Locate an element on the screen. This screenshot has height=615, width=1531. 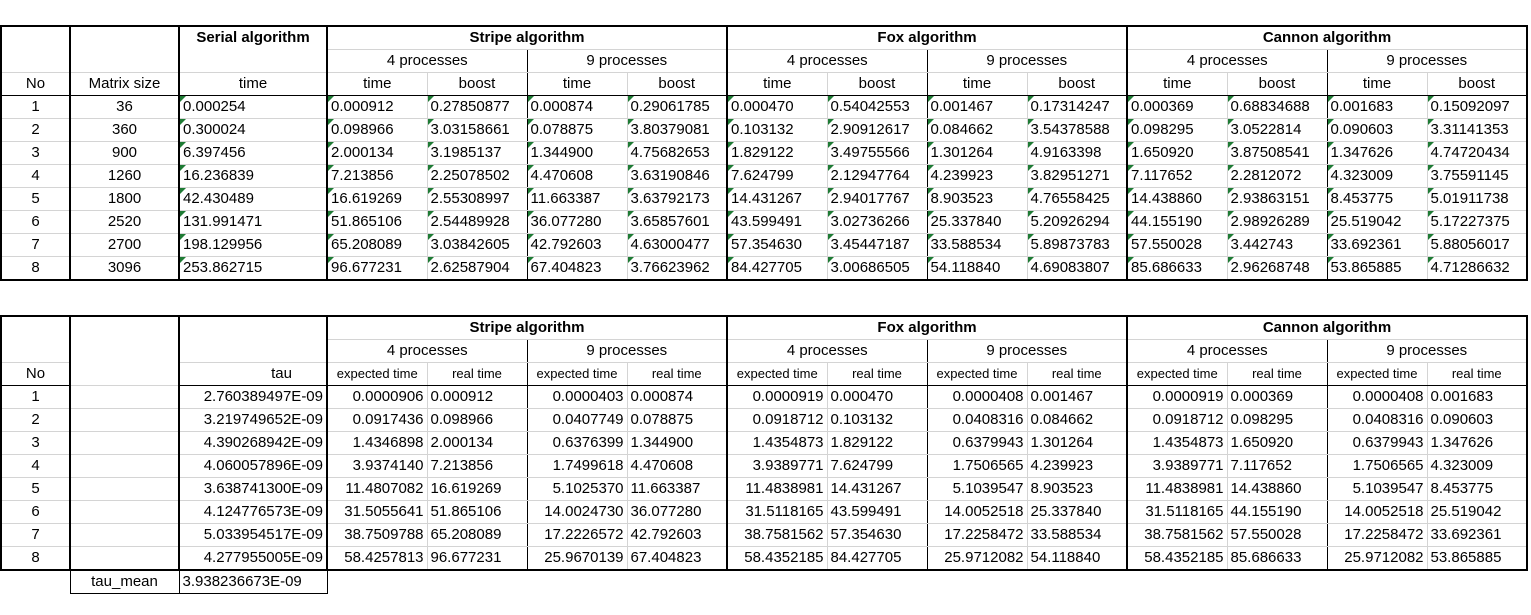
expected-time-cell: 58.4352185 is located at coordinates (1177, 558).